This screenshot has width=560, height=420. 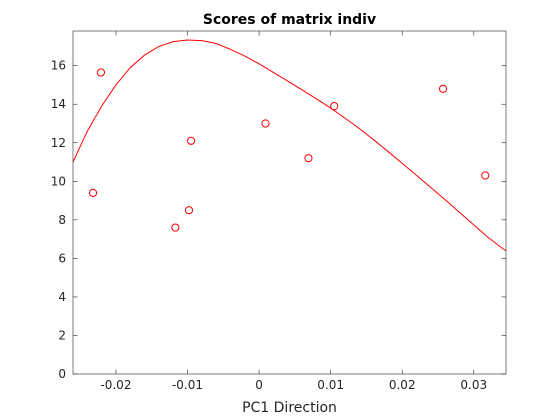 What do you see at coordinates (115, 385) in the screenshot?
I see `x-tick-label: -0.02` at bounding box center [115, 385].